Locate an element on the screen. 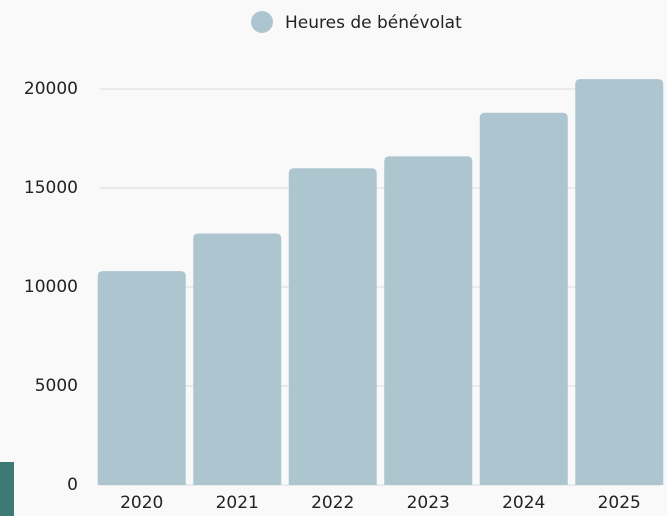  x-tick-label: 2021 is located at coordinates (237, 503).